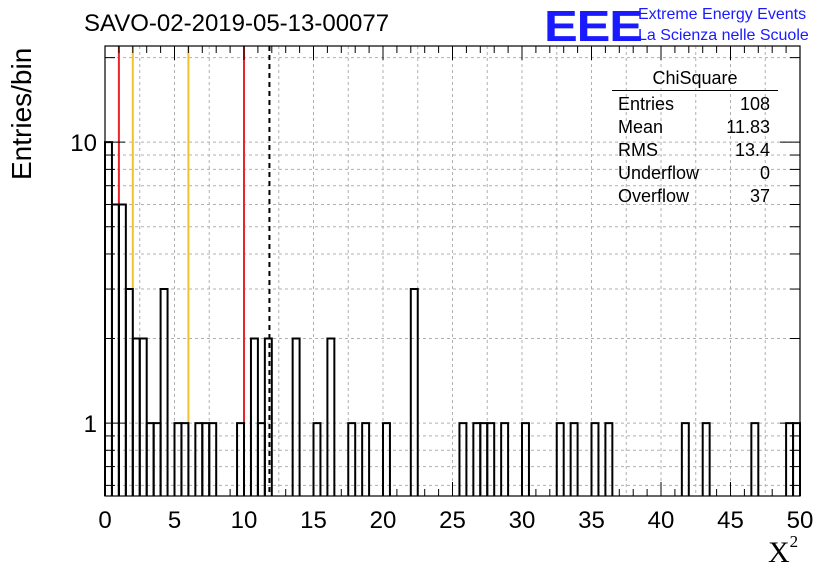 The image size is (836, 572). Describe the element at coordinates (593, 26) in the screenshot. I see `eee-logo: EEE` at that location.